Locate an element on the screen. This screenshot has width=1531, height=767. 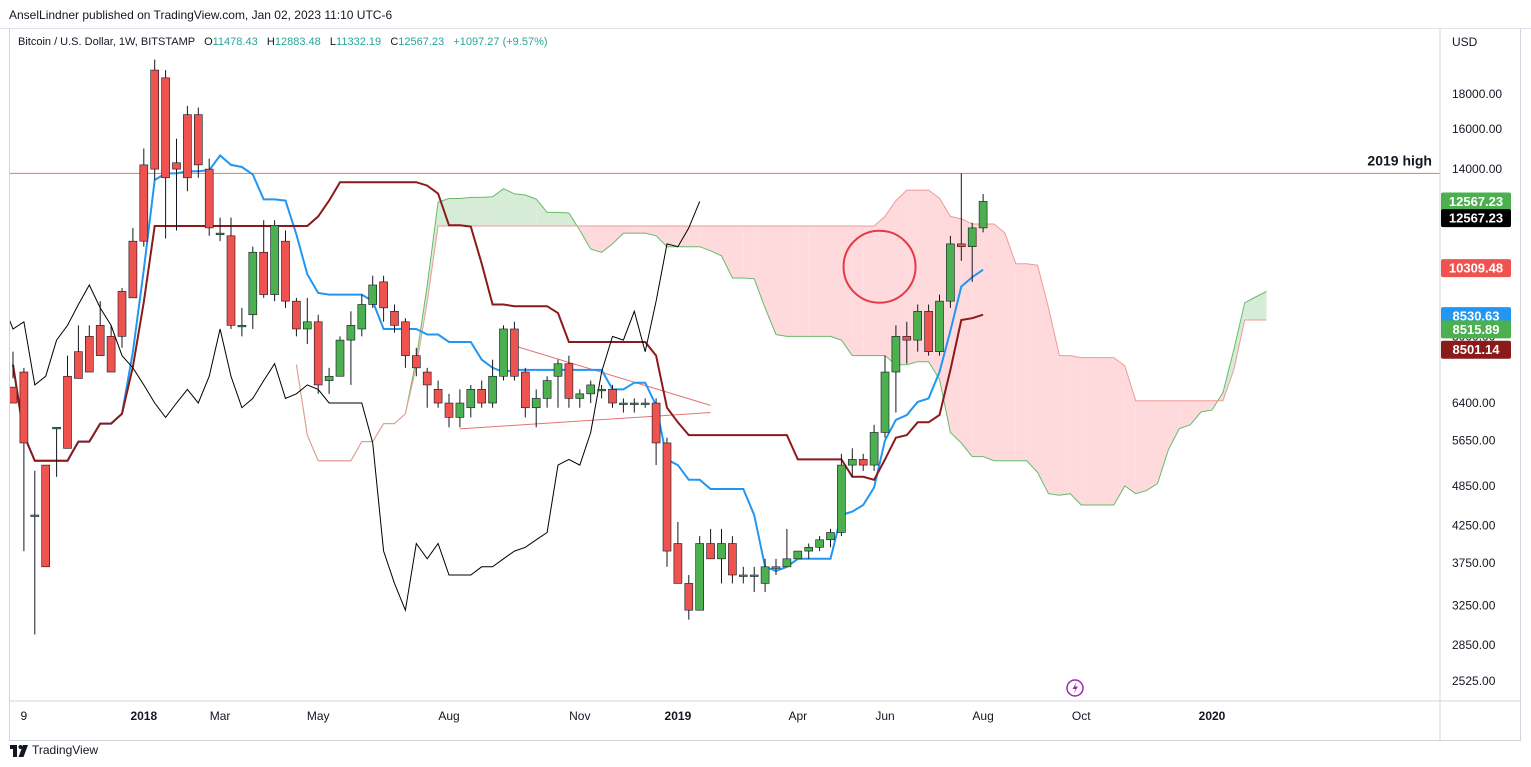
lightning-alert-icon is located at coordinates (1075, 688).